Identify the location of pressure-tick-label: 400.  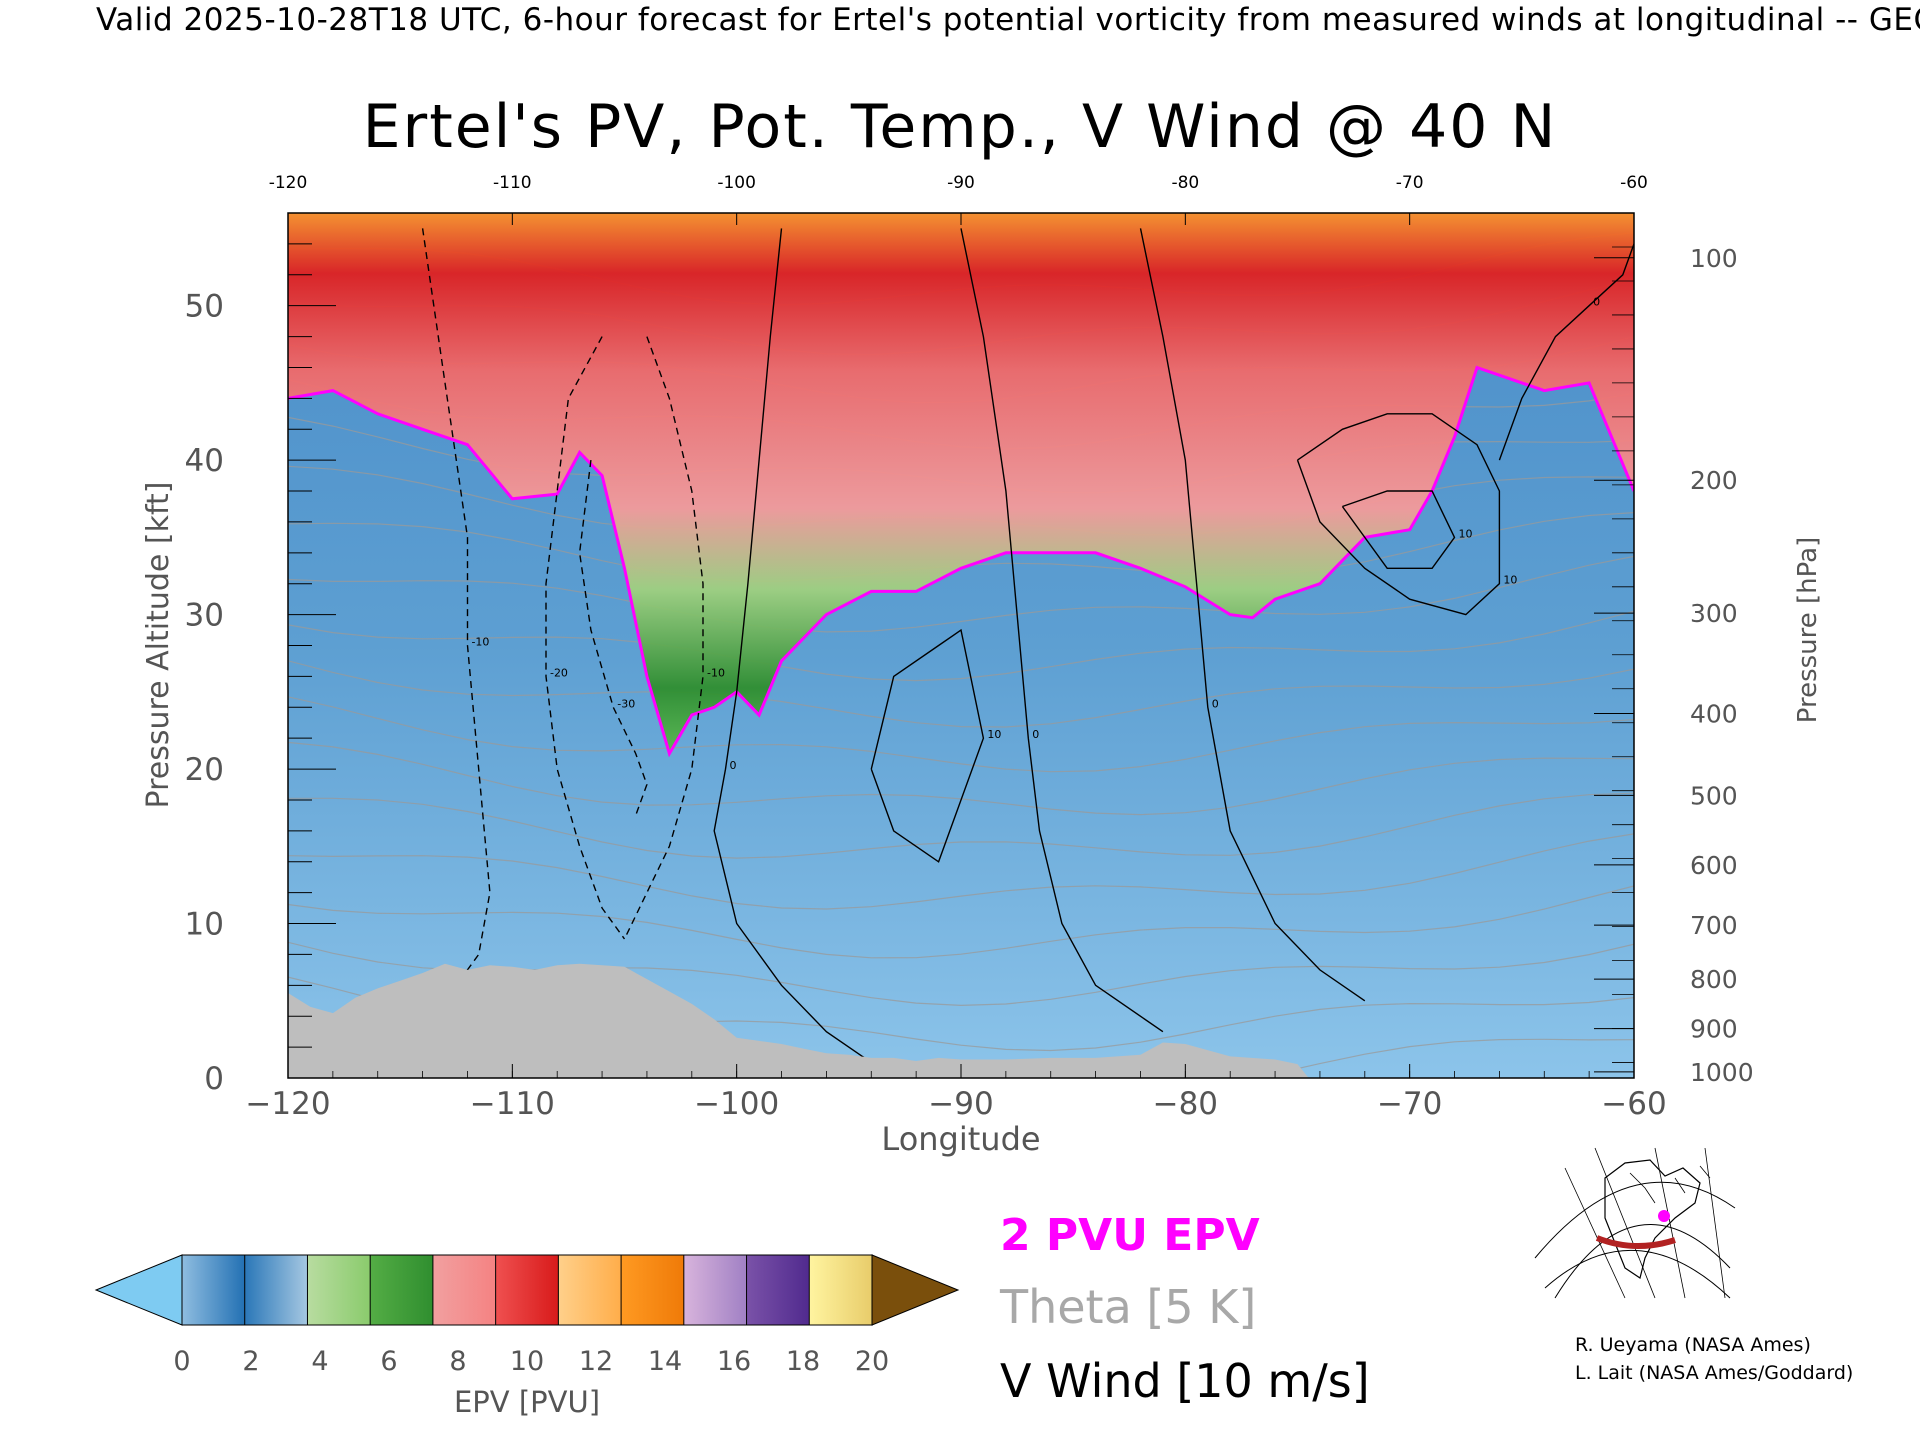
(1714, 713).